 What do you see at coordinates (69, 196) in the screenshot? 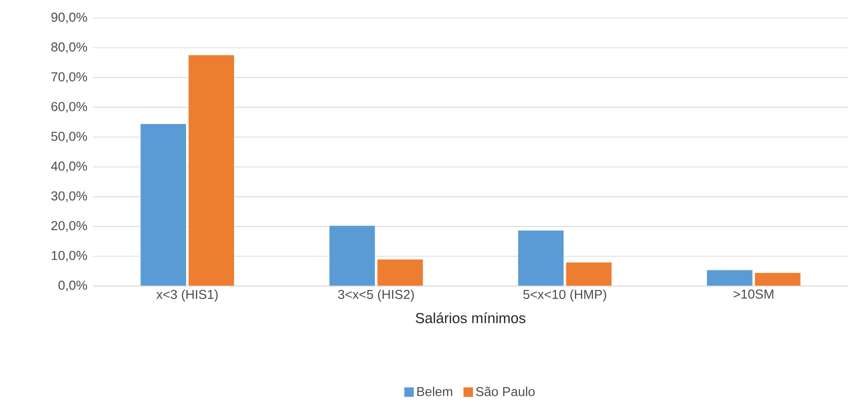
I see `y-tick-label: 30,0%` at bounding box center [69, 196].